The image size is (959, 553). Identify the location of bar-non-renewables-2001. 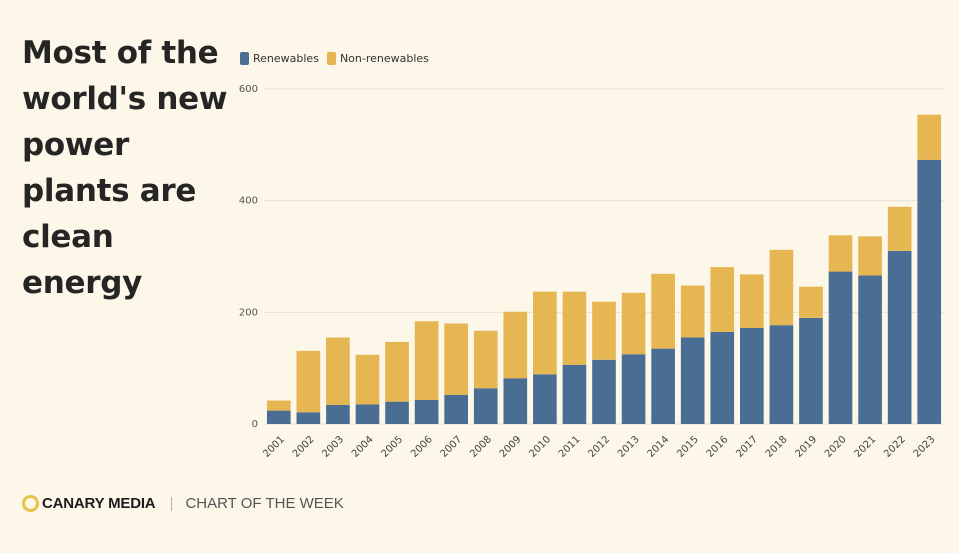
(278, 405).